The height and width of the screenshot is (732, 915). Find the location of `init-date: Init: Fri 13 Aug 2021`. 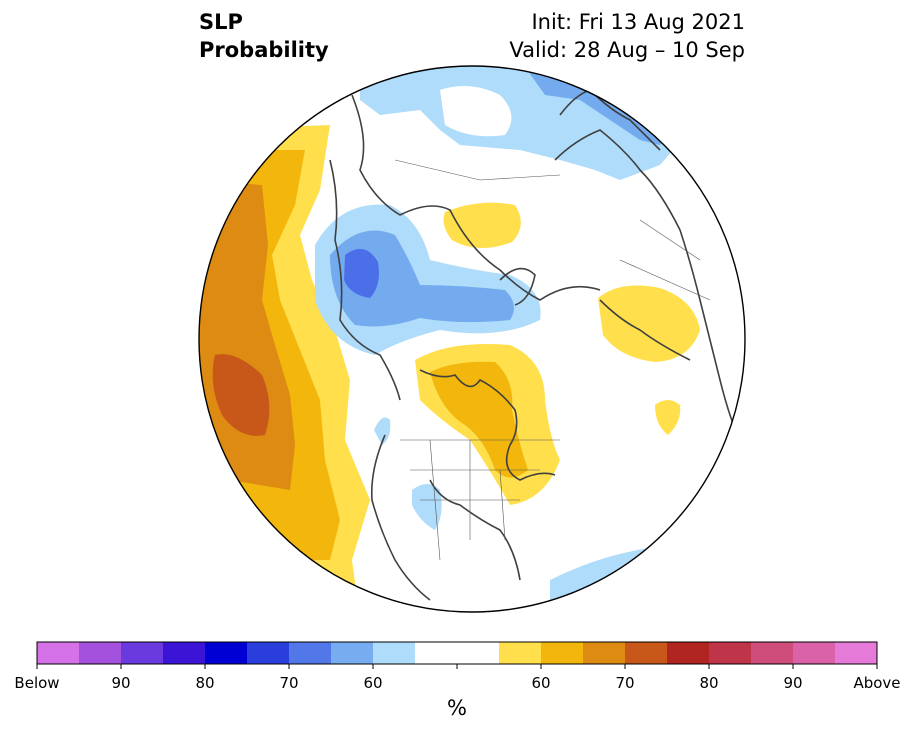

init-date: Init: Fri 13 Aug 2021 is located at coordinates (638, 22).